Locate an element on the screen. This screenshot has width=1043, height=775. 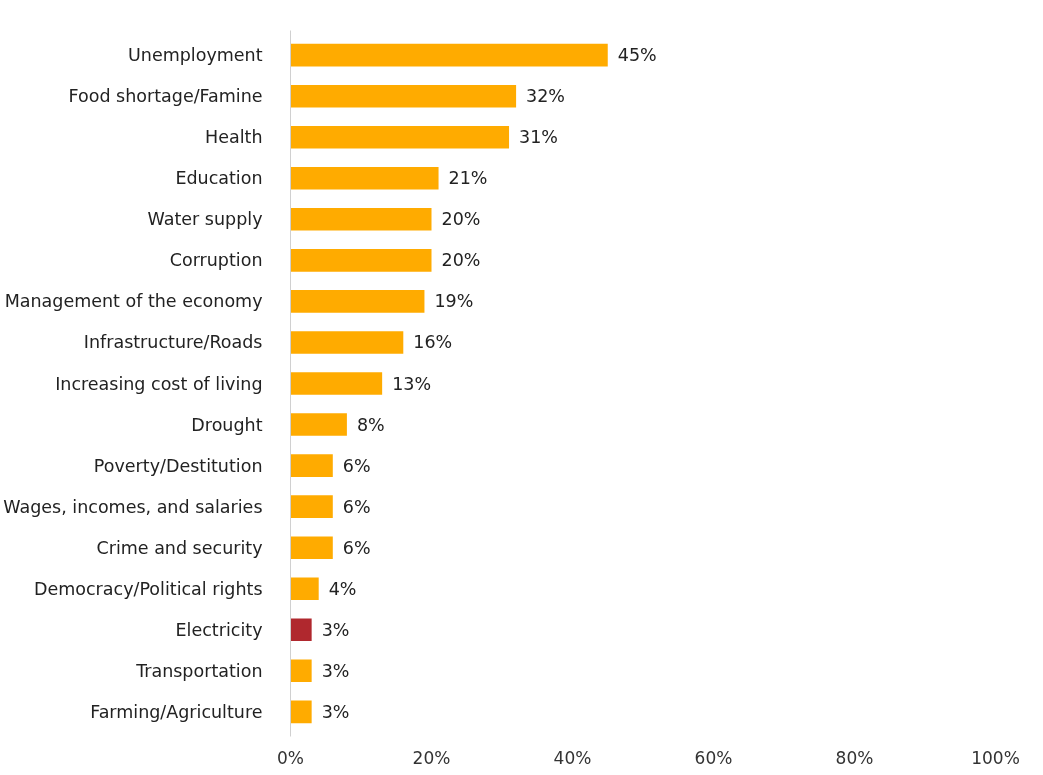
x-tick-label: 60% is located at coordinates (713, 757).